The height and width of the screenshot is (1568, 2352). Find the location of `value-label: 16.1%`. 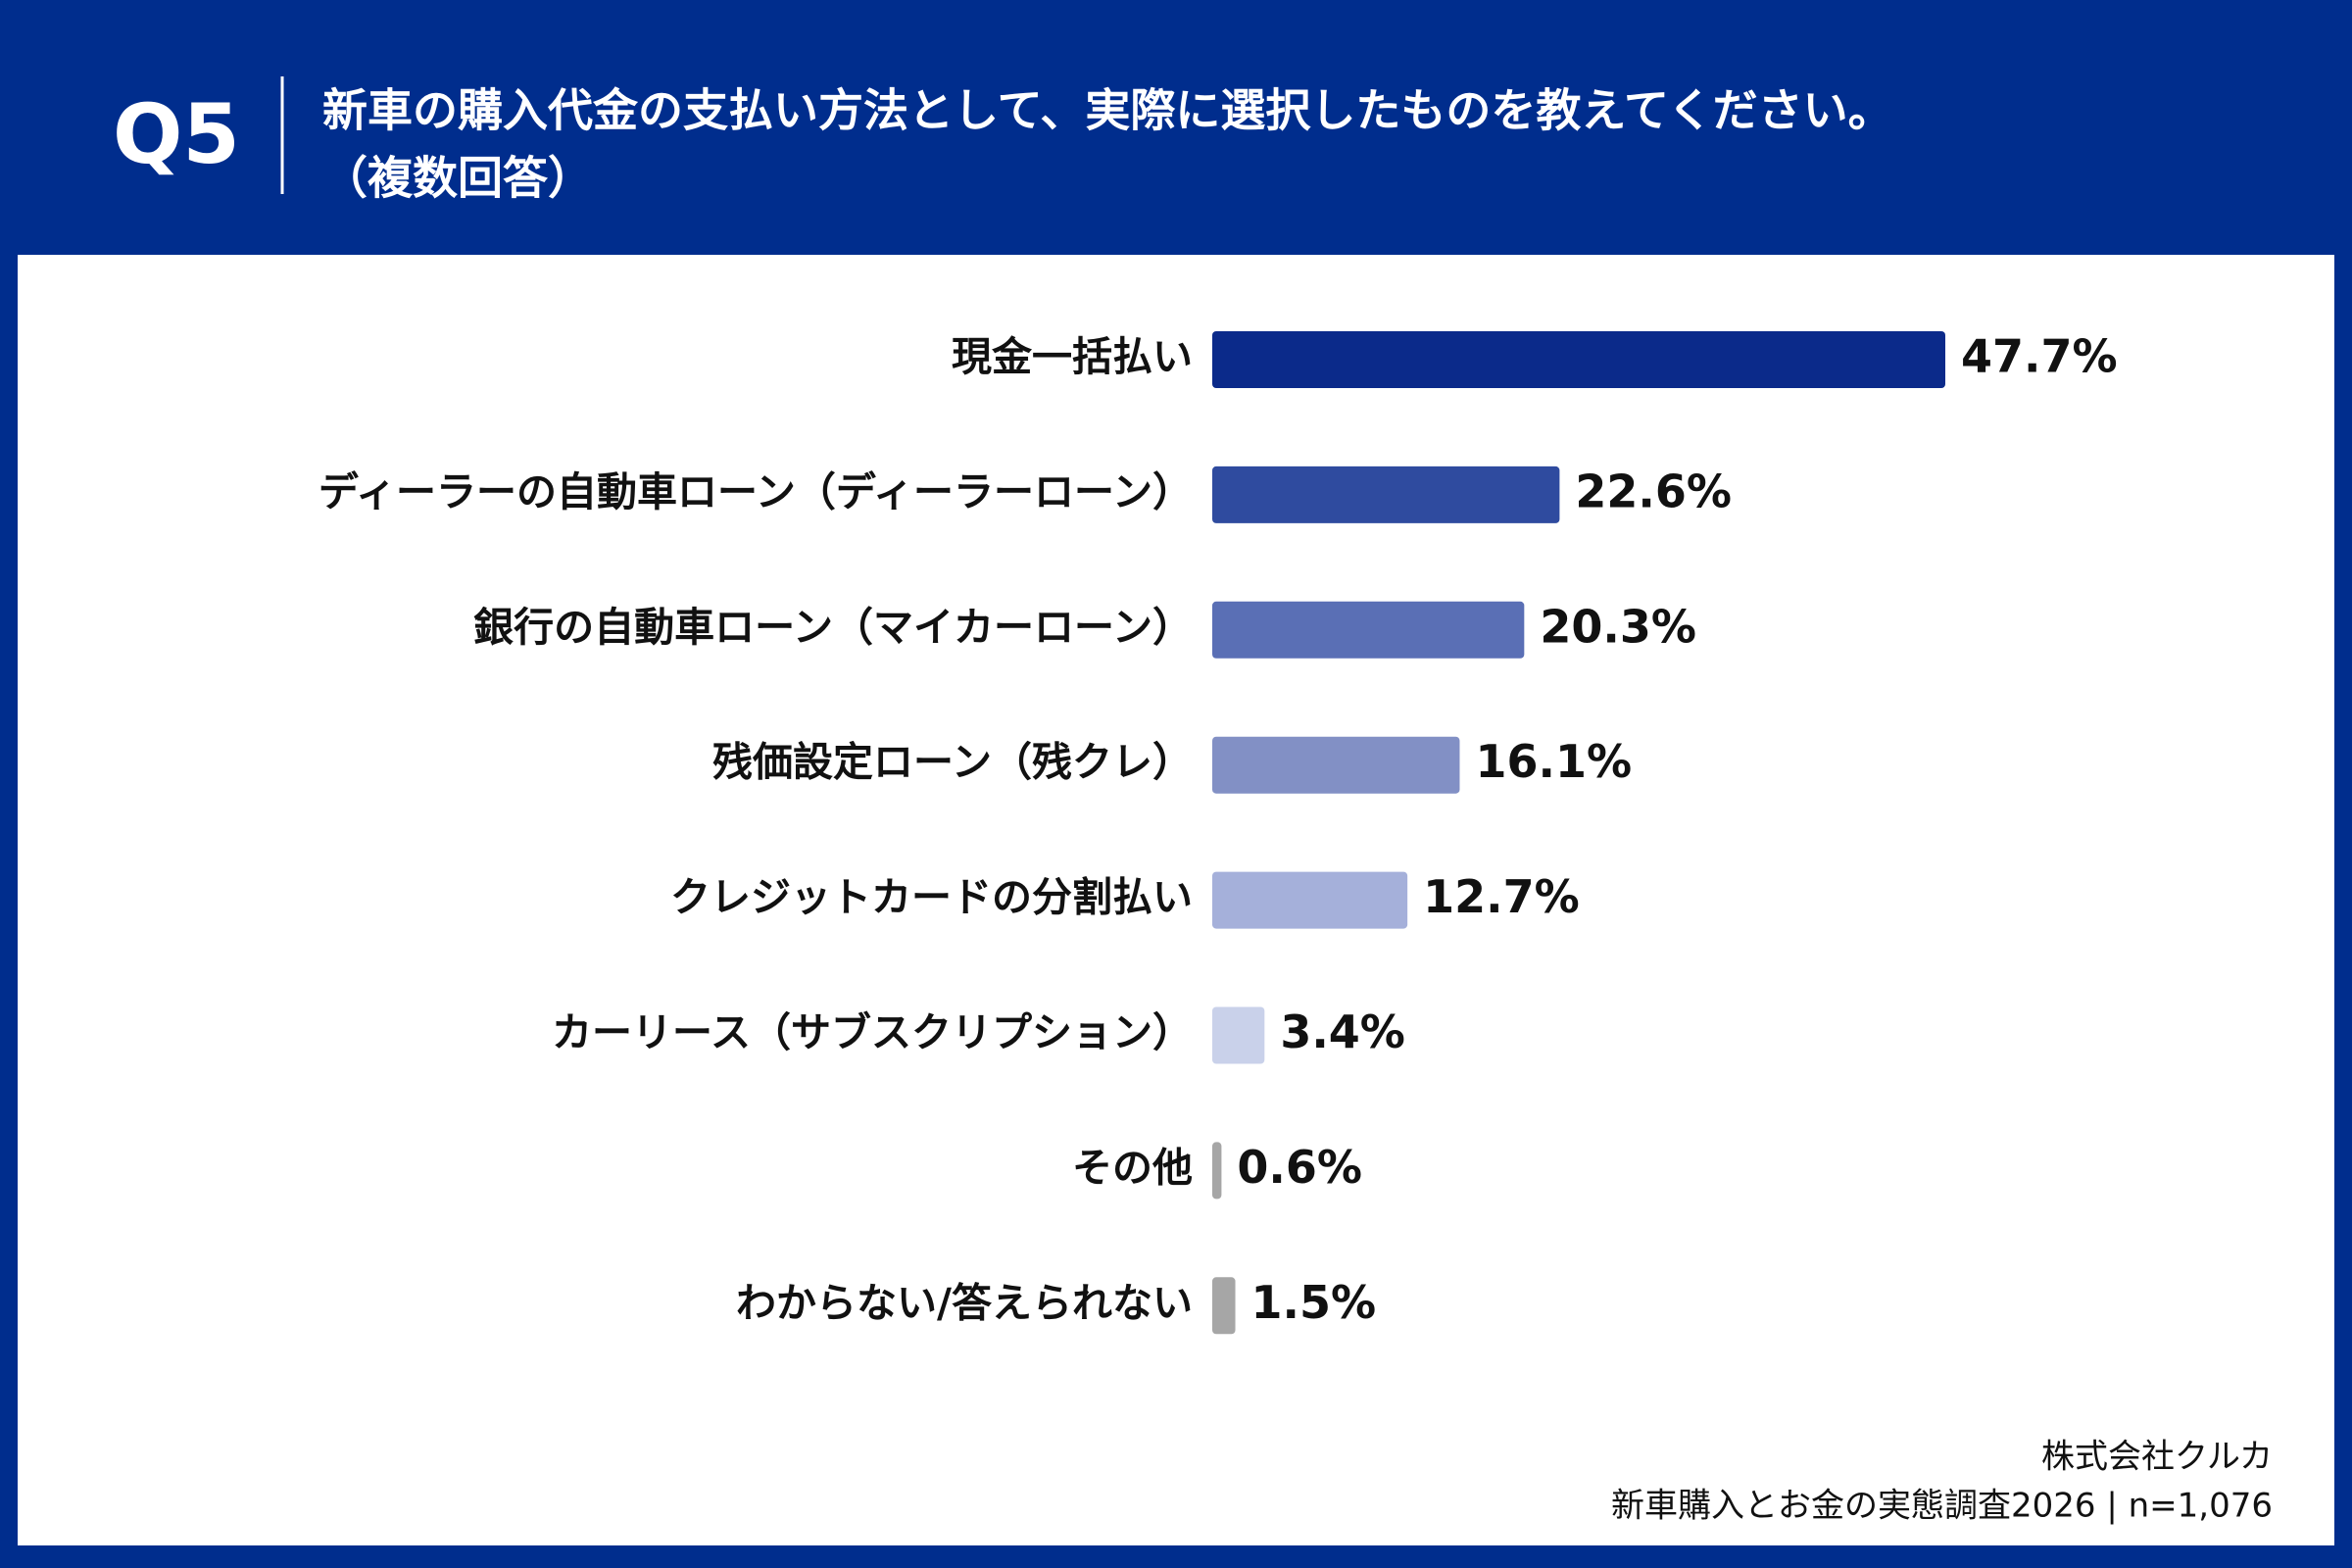

value-label: 16.1% is located at coordinates (1553, 761).